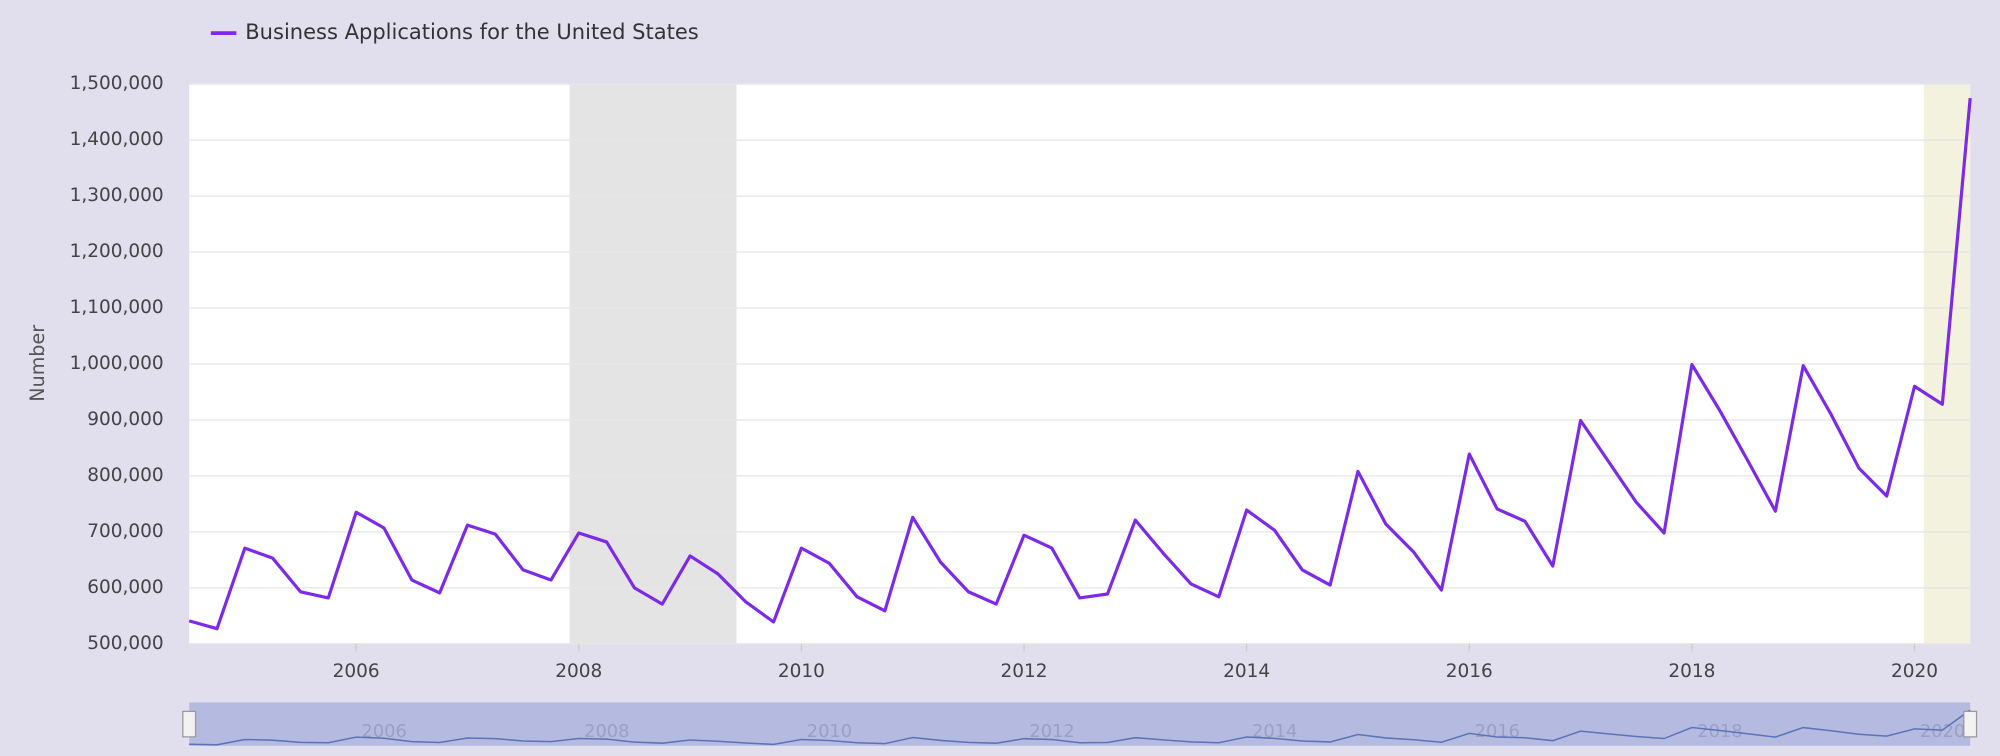 Image resolution: width=2000 pixels, height=756 pixels. What do you see at coordinates (125, 587) in the screenshot?
I see `y-tick-label: 600,000` at bounding box center [125, 587].